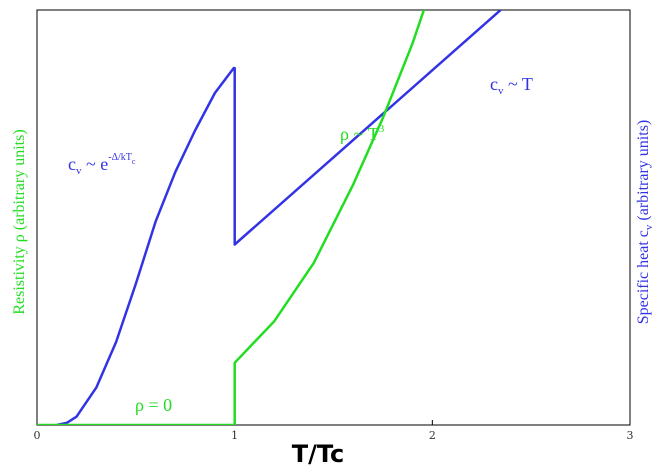 The height and width of the screenshot is (468, 656). I want to click on x-tick-label-0: 0, so click(37, 435).